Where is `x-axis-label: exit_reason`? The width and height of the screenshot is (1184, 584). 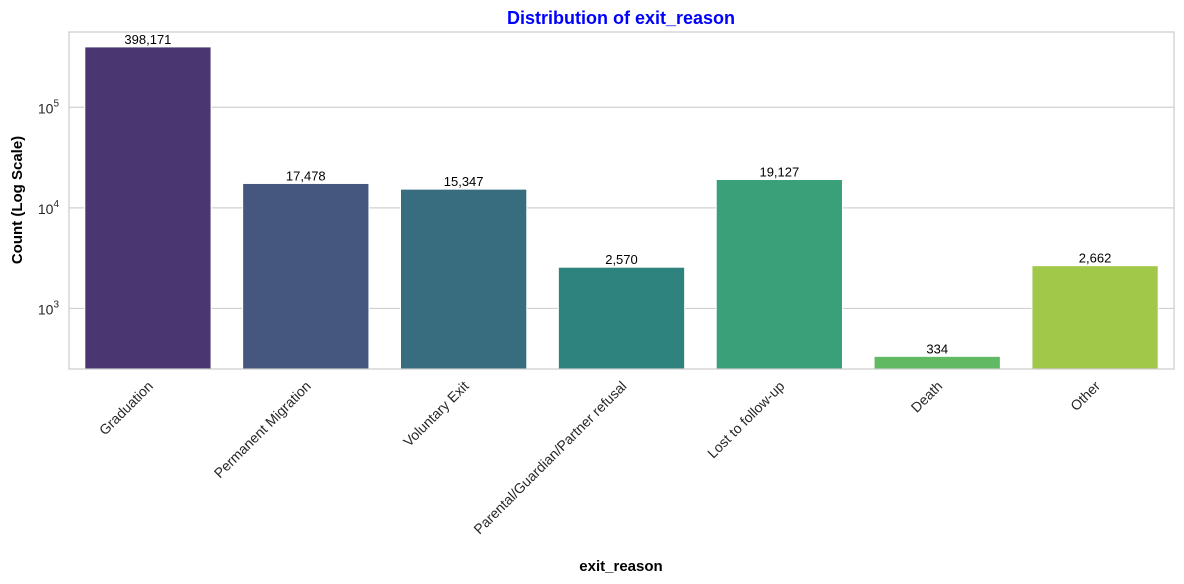 x-axis-label: exit_reason is located at coordinates (620, 566).